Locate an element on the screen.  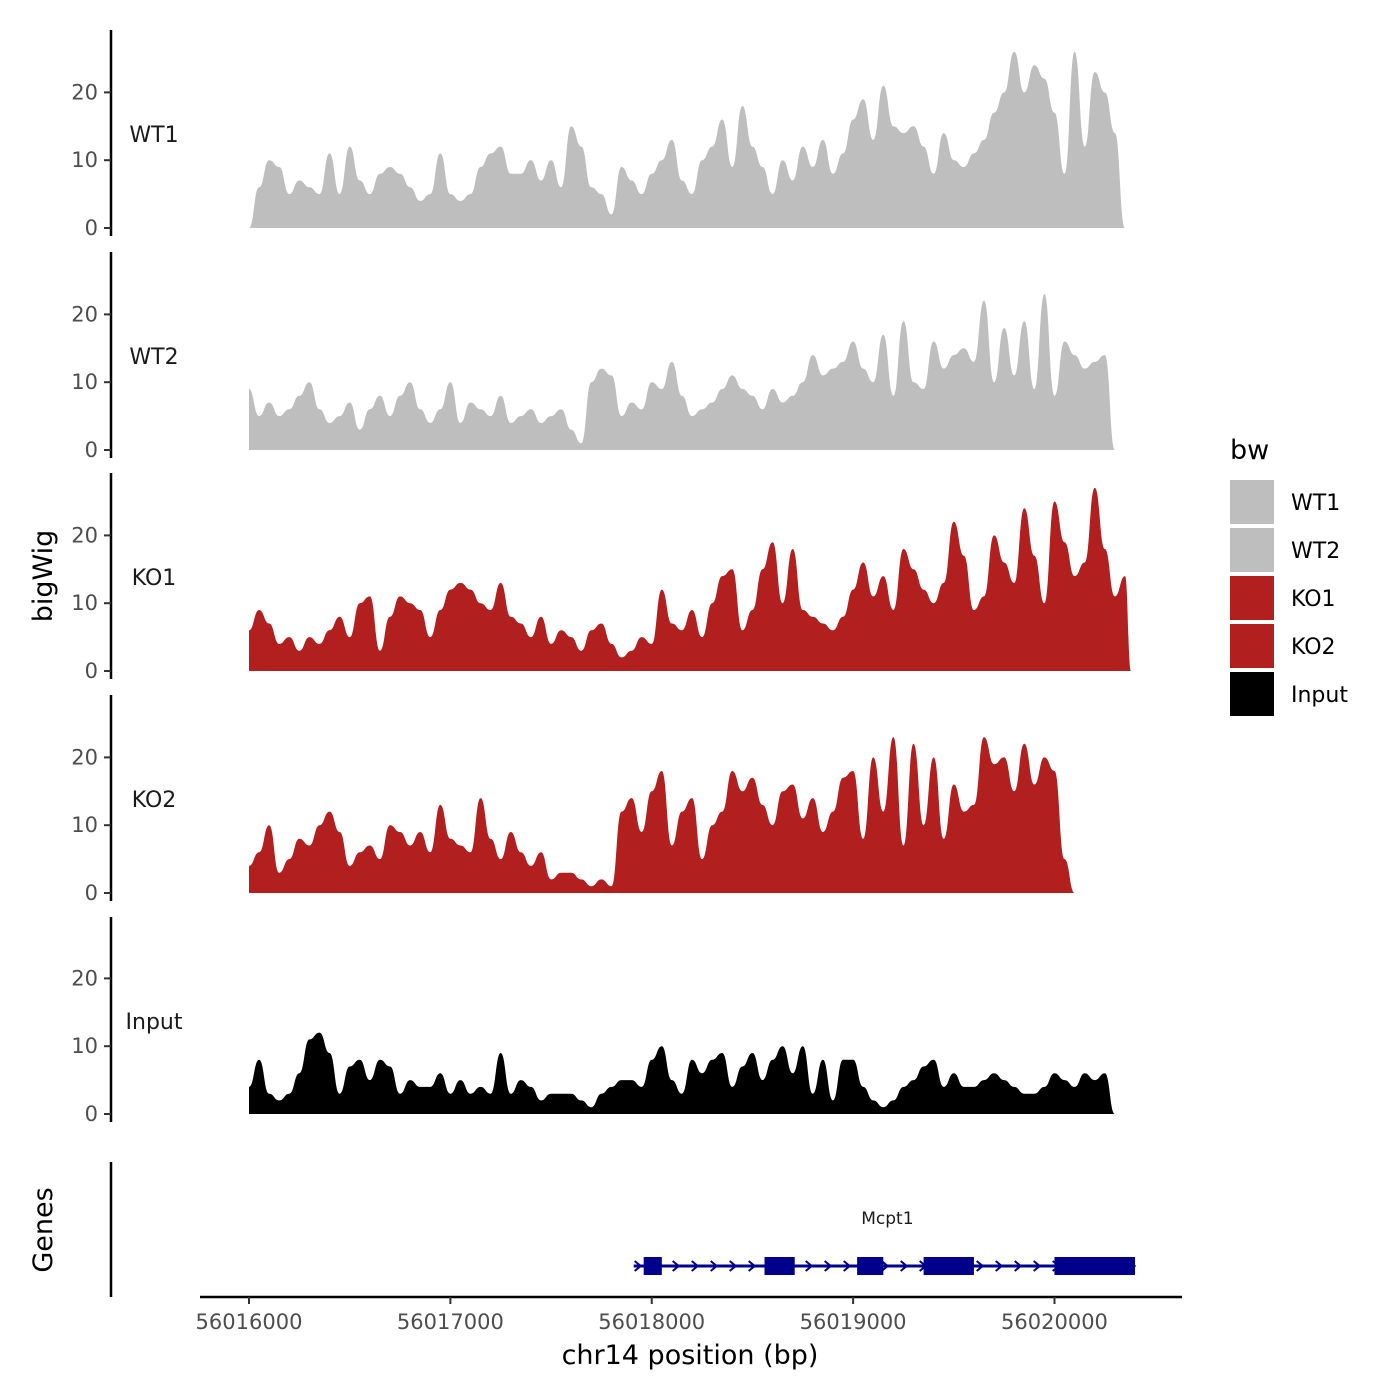
genes-axis-title: Genes is located at coordinates (43, 1229).